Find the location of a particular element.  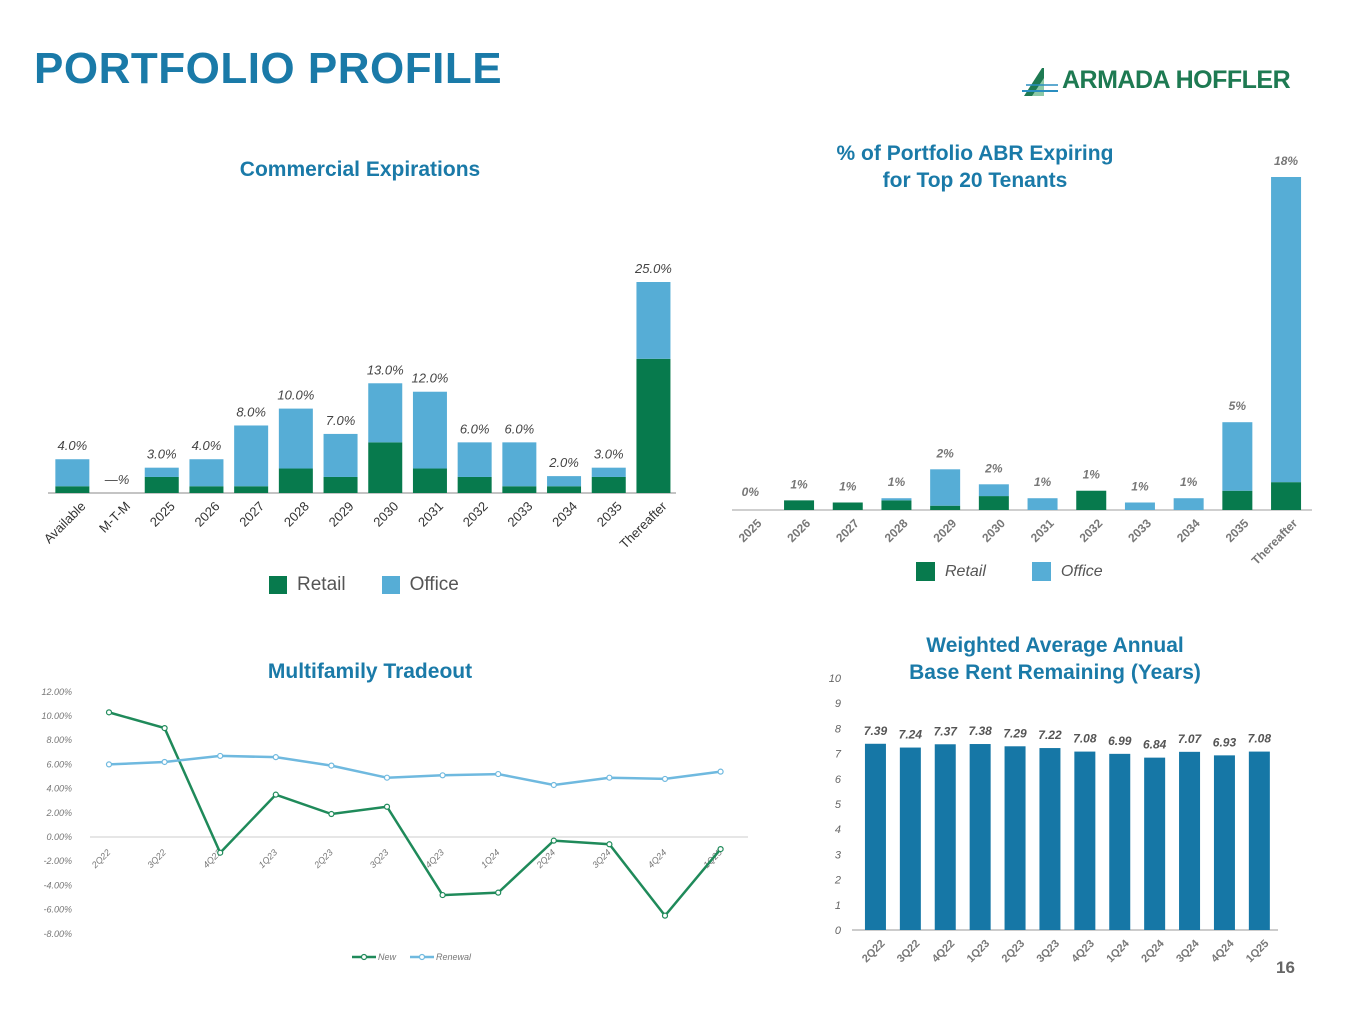

bar-2Q24 is located at coordinates (1155, 843).